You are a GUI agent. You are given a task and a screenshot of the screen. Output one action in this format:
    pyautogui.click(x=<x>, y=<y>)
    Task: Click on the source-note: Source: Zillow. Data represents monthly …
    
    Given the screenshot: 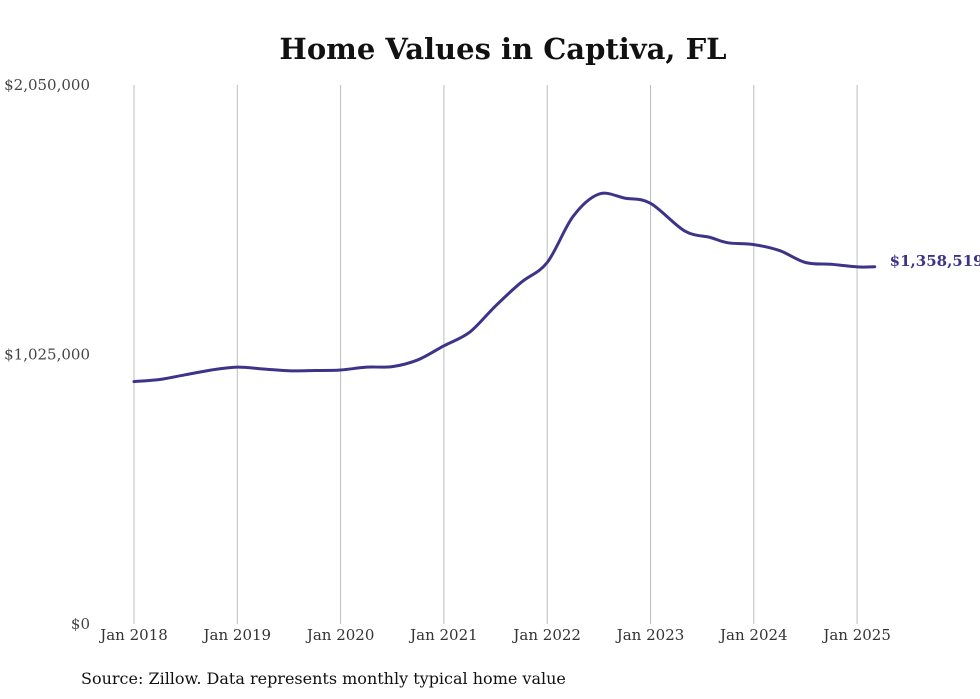 What is the action you would take?
    pyautogui.click(x=323, y=678)
    